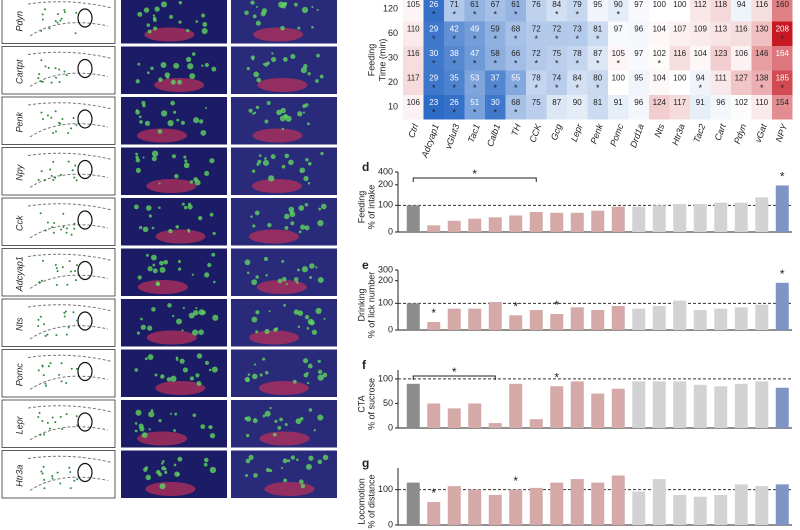 The height and width of the screenshot is (530, 800). I want to click on cell-label: 91, so click(700, 102).